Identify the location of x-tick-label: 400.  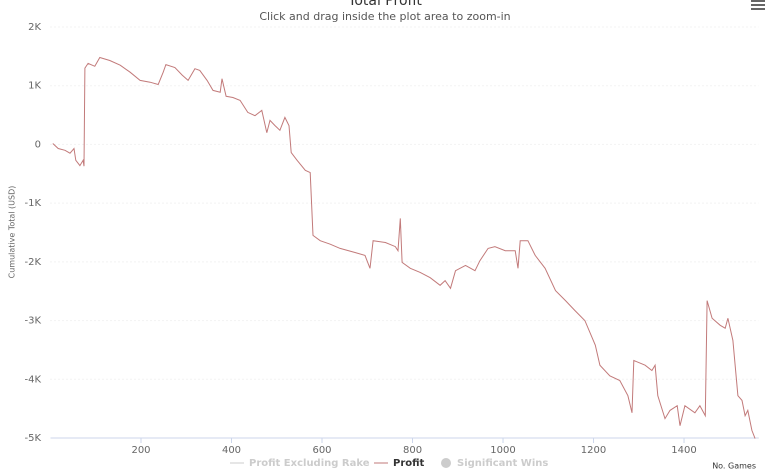
(231, 450).